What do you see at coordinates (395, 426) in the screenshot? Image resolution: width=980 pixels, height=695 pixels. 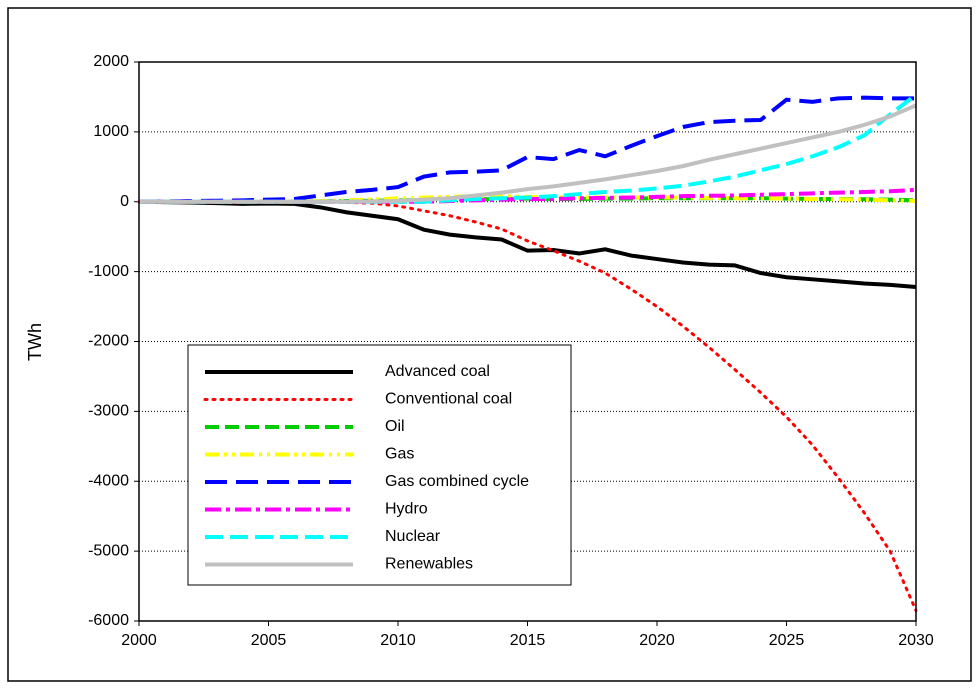 I see `legend-label: Oil` at bounding box center [395, 426].